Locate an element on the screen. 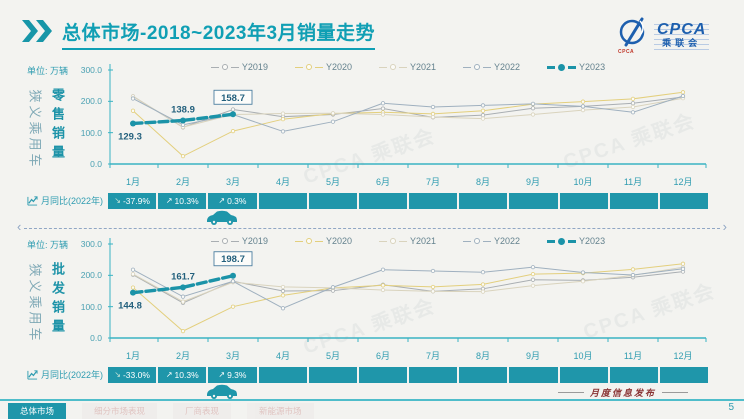 The height and width of the screenshot is (419, 744). tab-segment-market: 细分市场表现 is located at coordinates (120, 411).